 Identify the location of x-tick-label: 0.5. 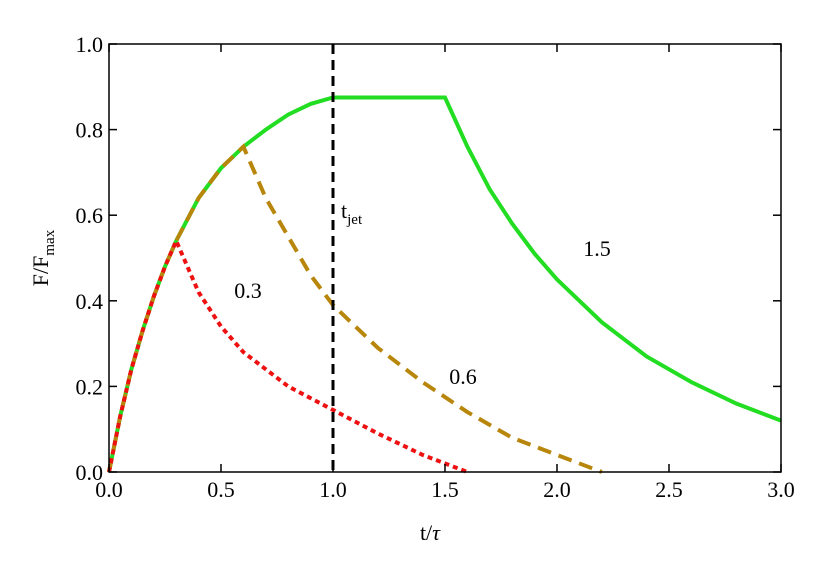
(221, 489).